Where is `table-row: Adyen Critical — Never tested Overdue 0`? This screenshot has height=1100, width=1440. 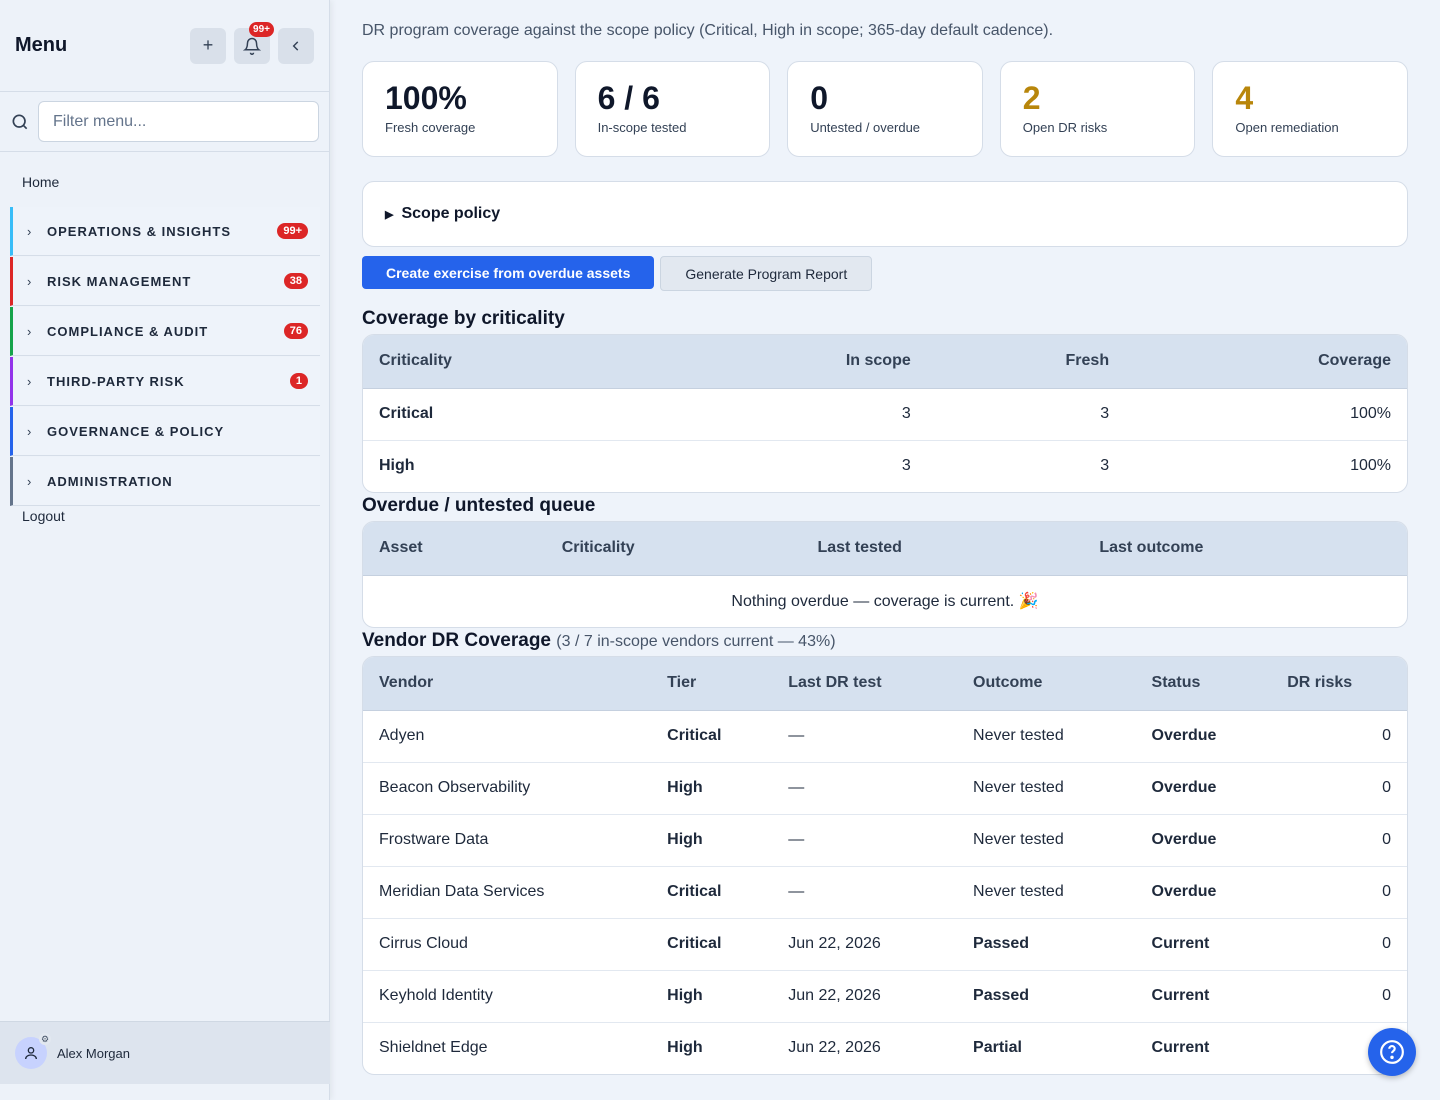 table-row: Adyen Critical — Never tested Overdue 0 is located at coordinates (885, 736).